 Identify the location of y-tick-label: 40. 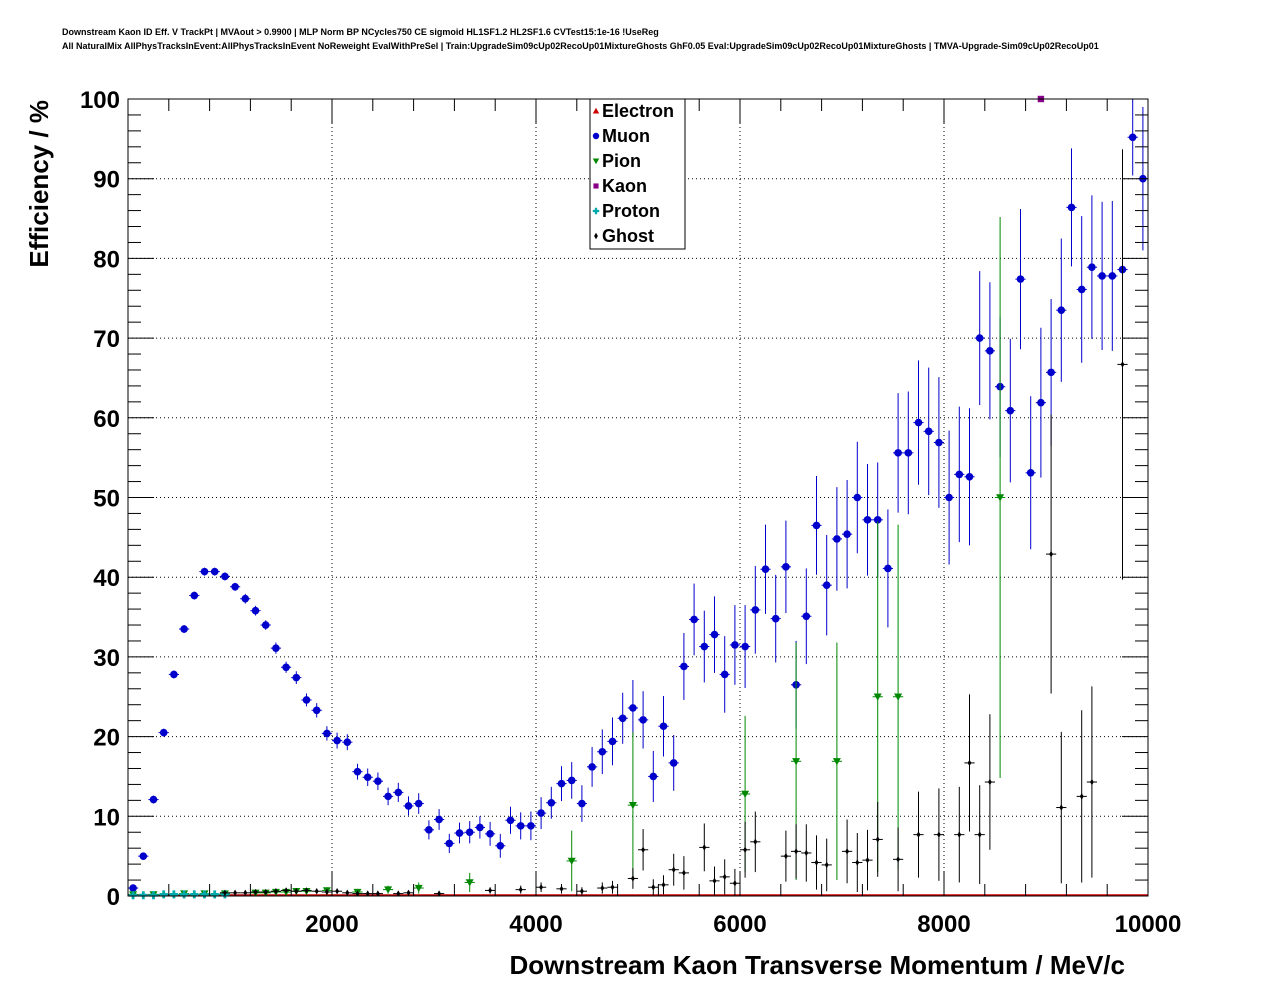
(106, 578).